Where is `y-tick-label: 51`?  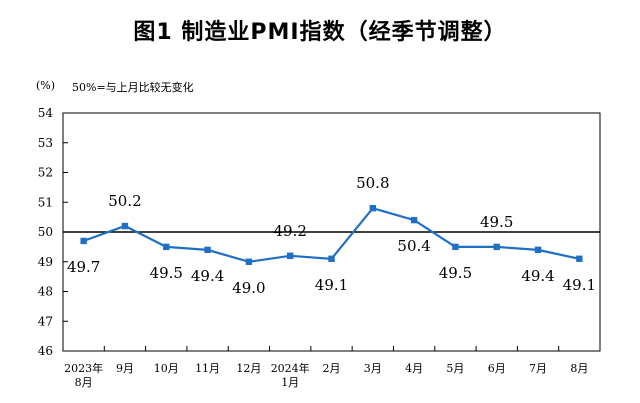 y-tick-label: 51 is located at coordinates (45, 202).